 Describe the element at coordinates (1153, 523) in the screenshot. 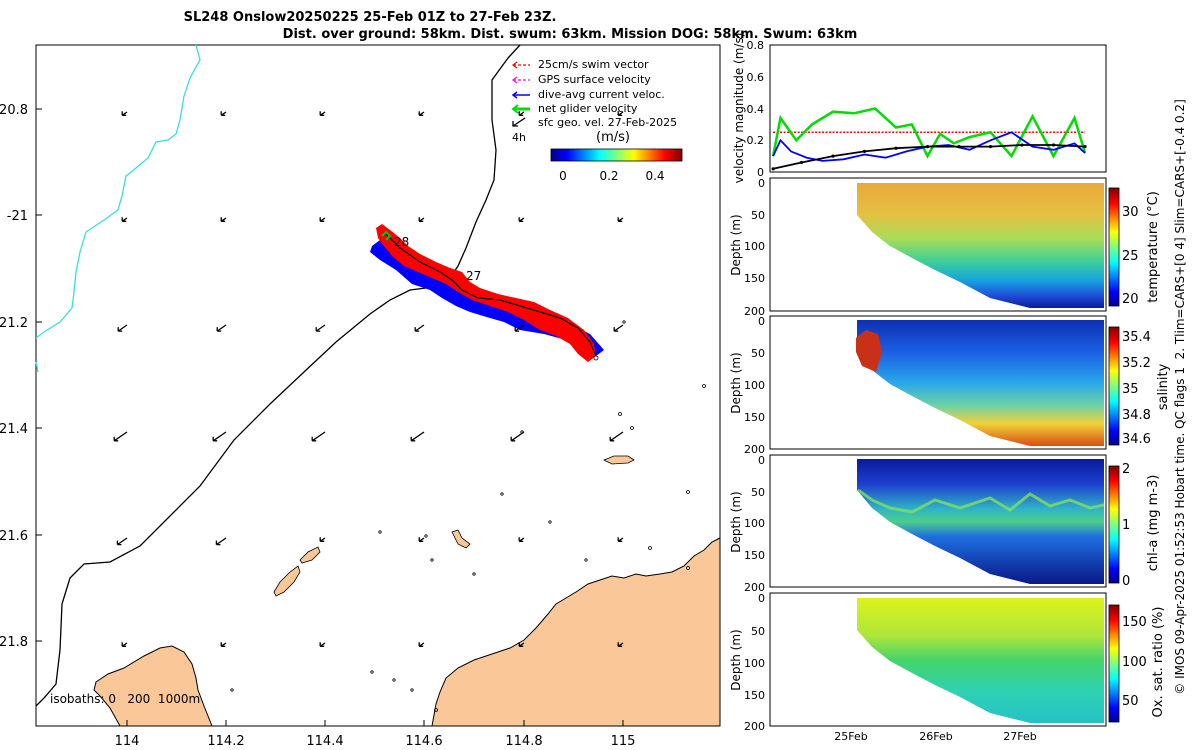

I see `chl-clabel: chl-a (mg m-3)` at that location.